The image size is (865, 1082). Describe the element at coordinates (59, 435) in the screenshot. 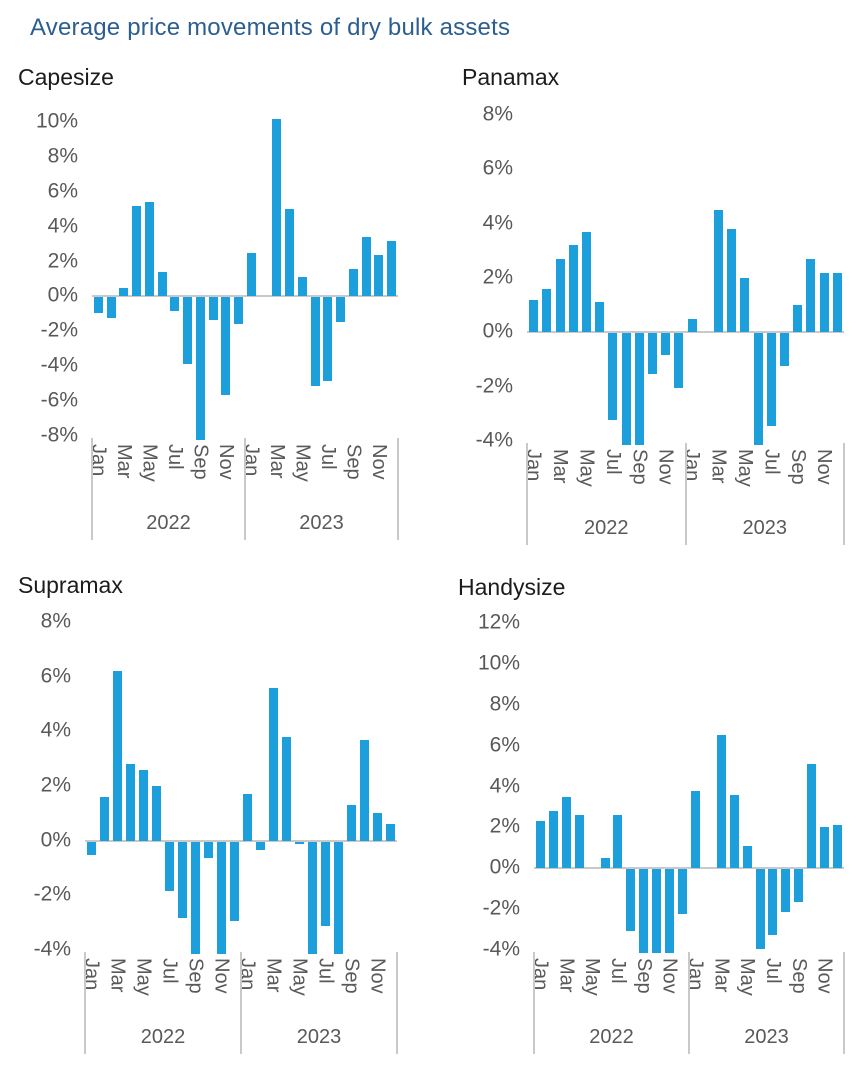

I see `y-tick-label: -8%` at that location.